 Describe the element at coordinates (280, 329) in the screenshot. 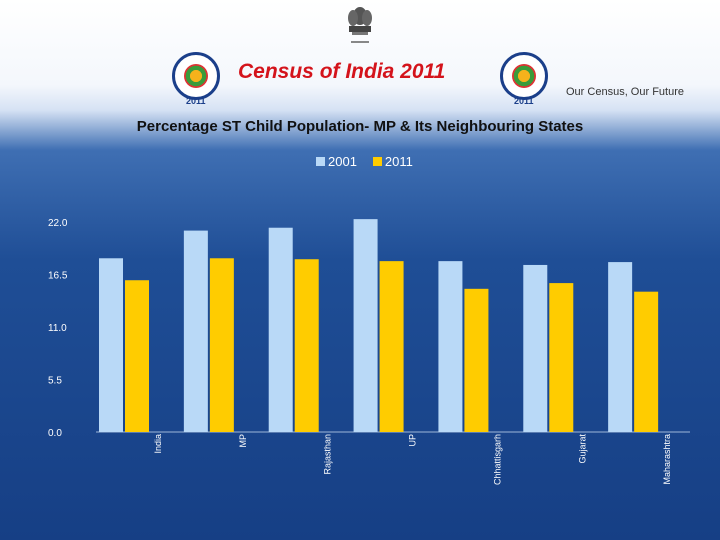

I see `bar-2001-rajasthan` at that location.